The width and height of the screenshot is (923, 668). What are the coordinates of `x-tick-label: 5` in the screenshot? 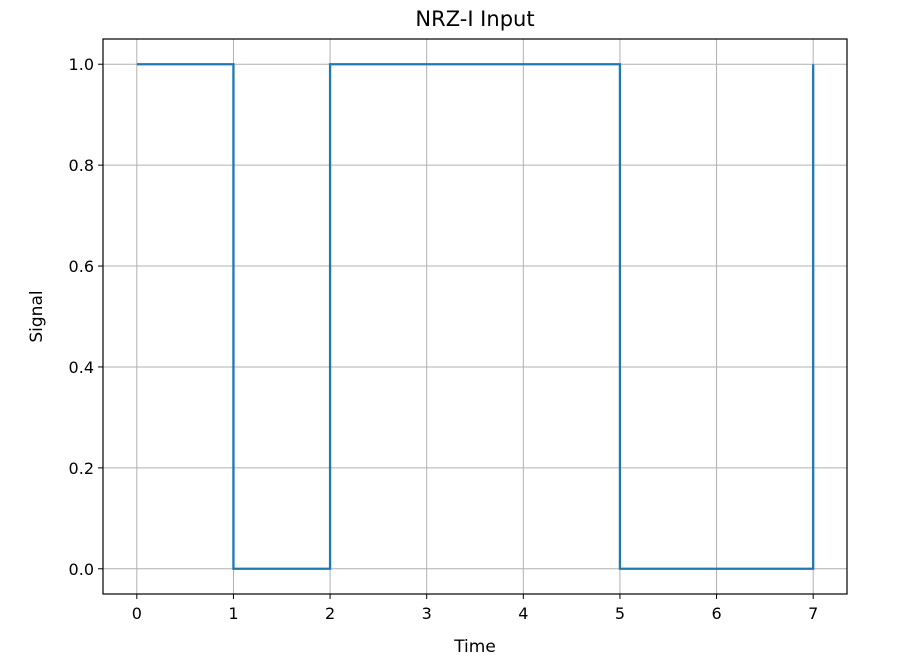 It's located at (620, 613).